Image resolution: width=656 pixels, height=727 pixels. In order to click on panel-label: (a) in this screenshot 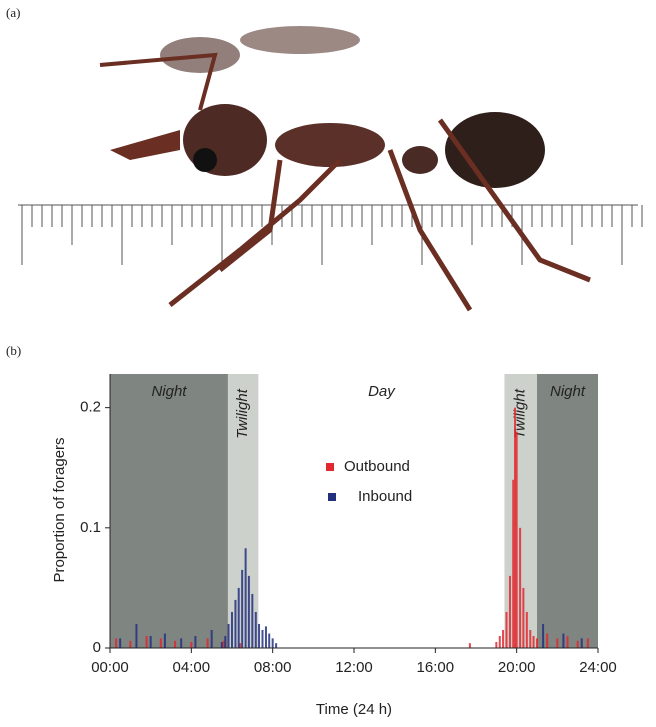, I will do `click(13, 12)`.